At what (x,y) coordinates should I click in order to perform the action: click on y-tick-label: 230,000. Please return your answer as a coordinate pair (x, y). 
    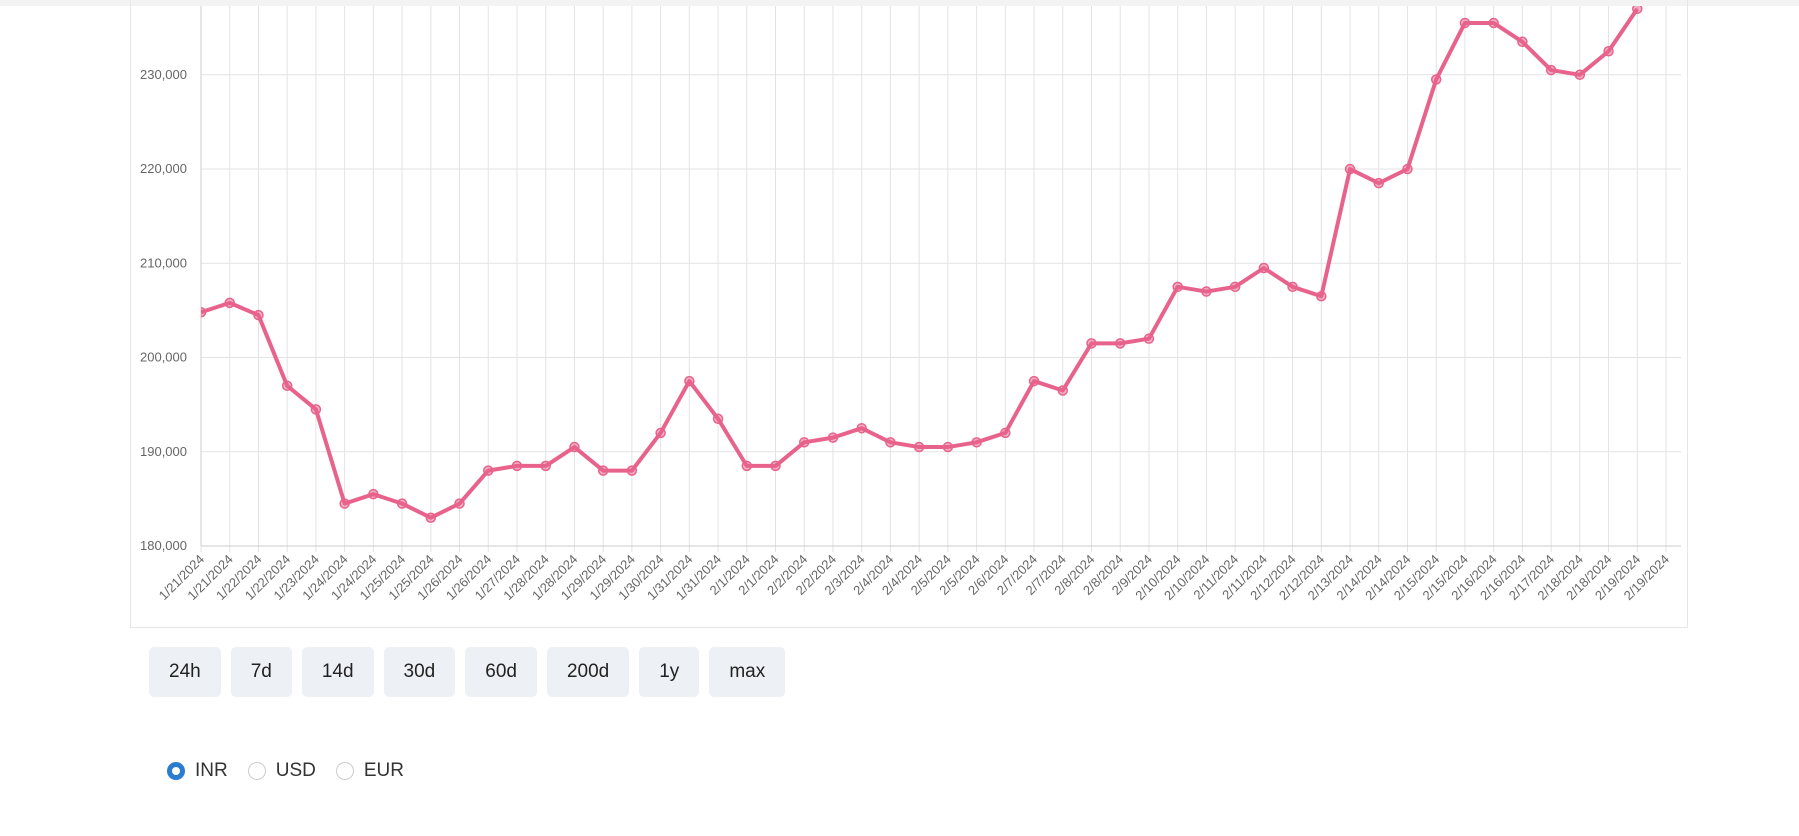
    Looking at the image, I should click on (163, 74).